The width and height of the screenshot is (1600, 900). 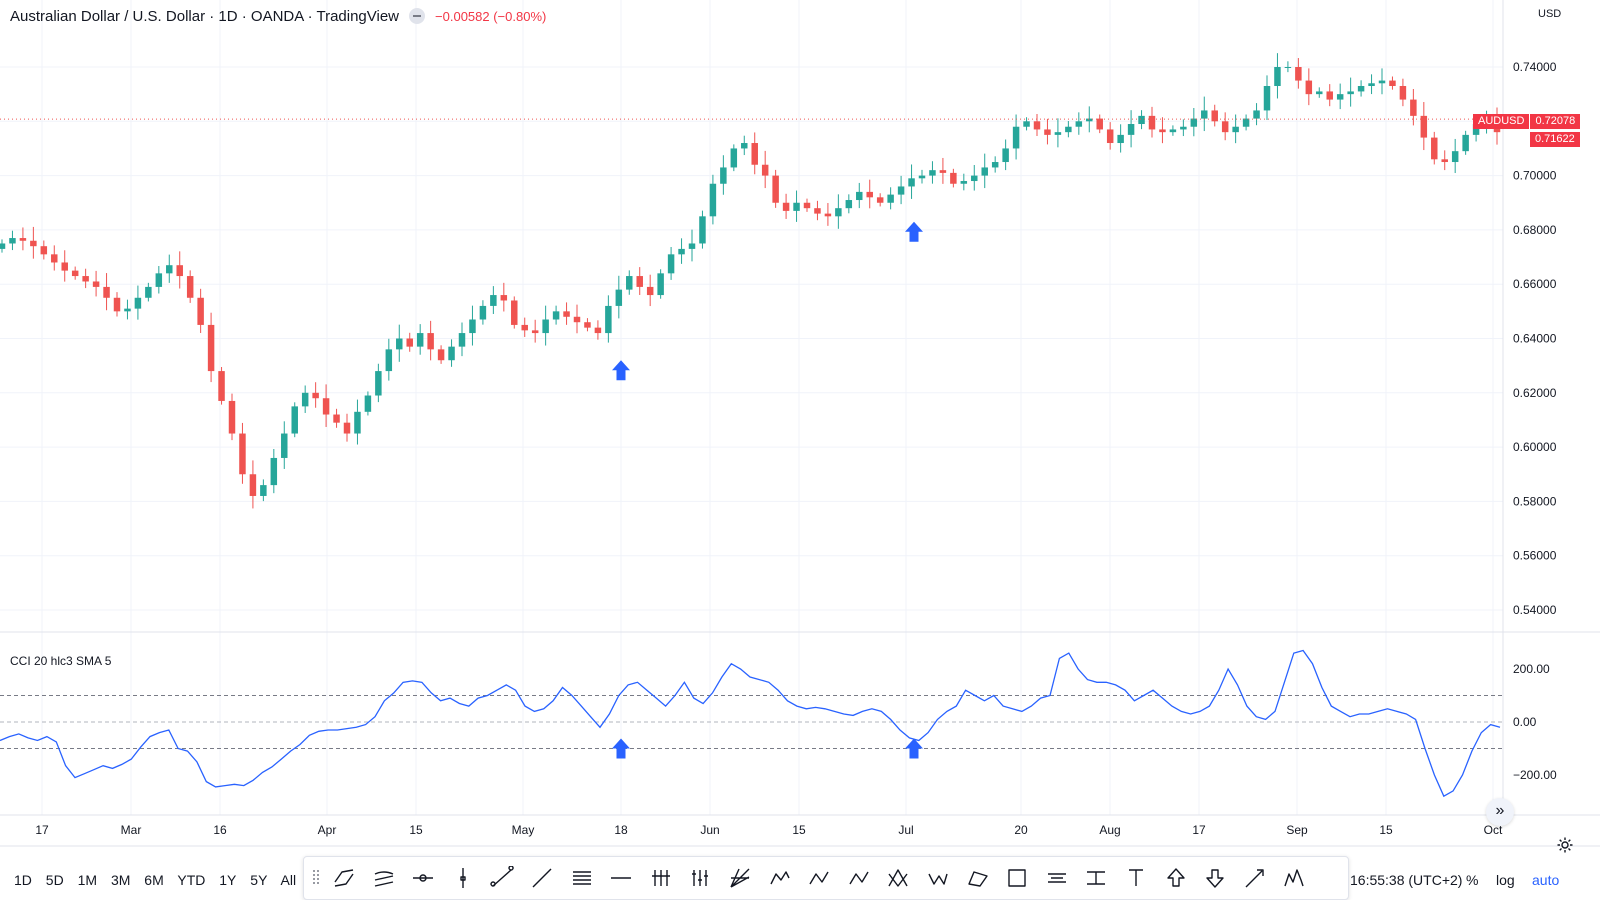 I want to click on text-icon, so click(x=1136, y=878).